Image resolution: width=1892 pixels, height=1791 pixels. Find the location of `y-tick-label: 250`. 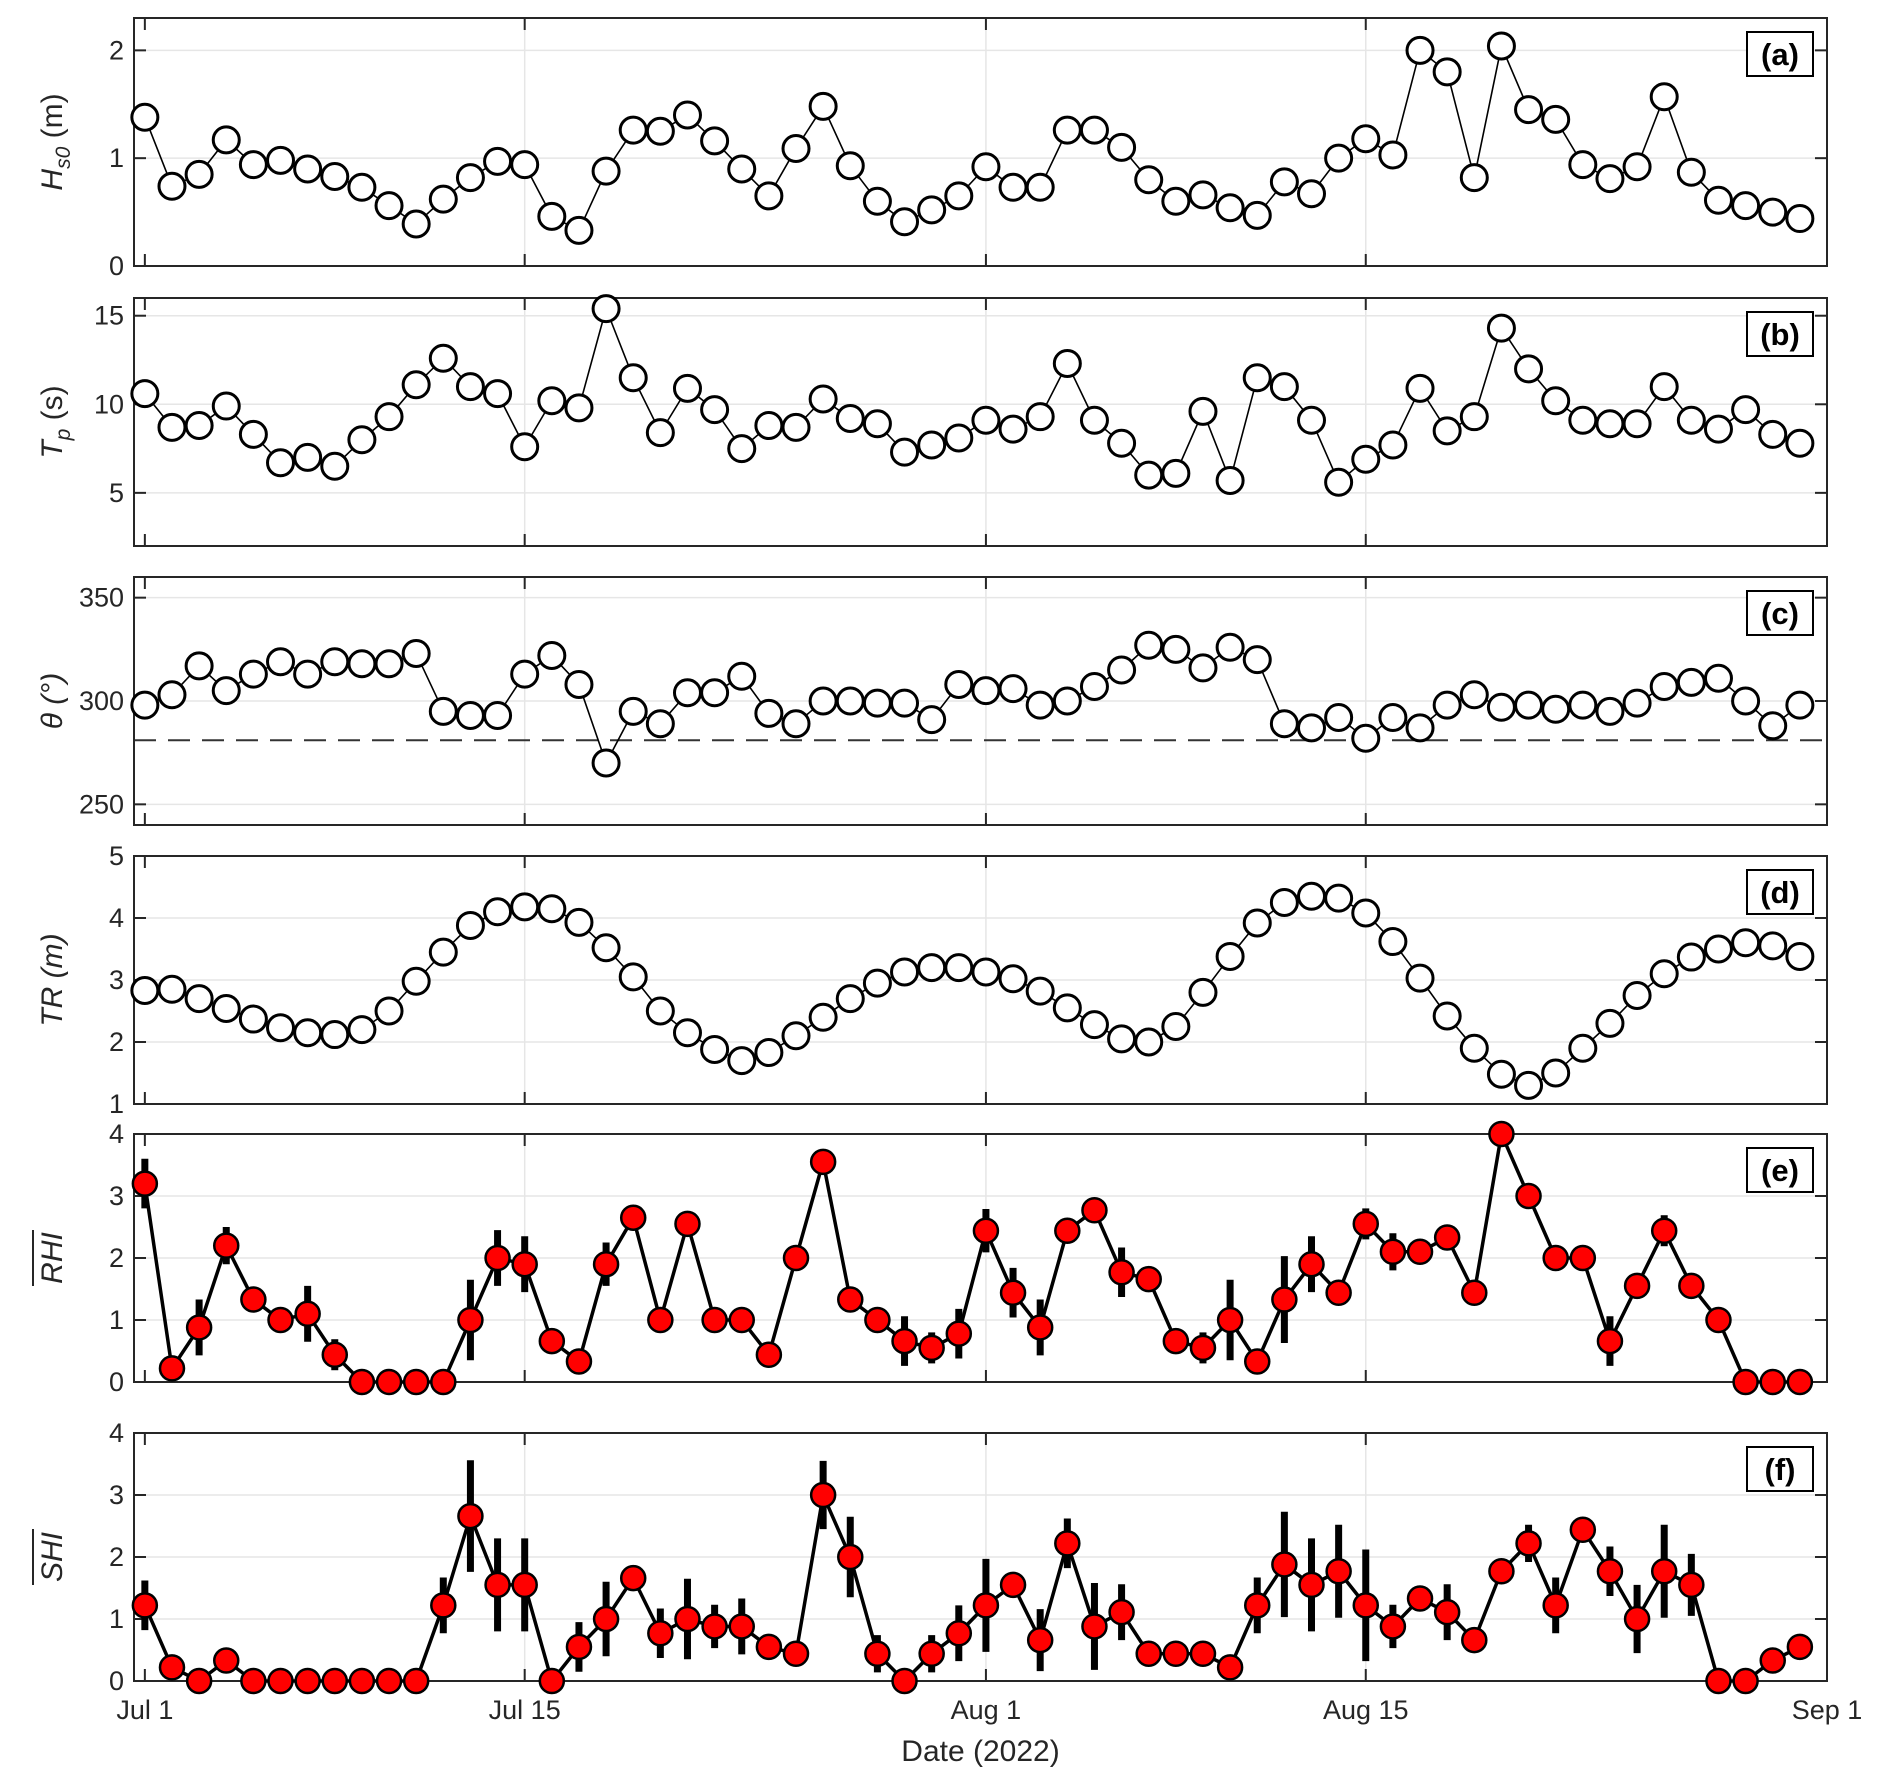

y-tick-label: 250 is located at coordinates (101, 804).